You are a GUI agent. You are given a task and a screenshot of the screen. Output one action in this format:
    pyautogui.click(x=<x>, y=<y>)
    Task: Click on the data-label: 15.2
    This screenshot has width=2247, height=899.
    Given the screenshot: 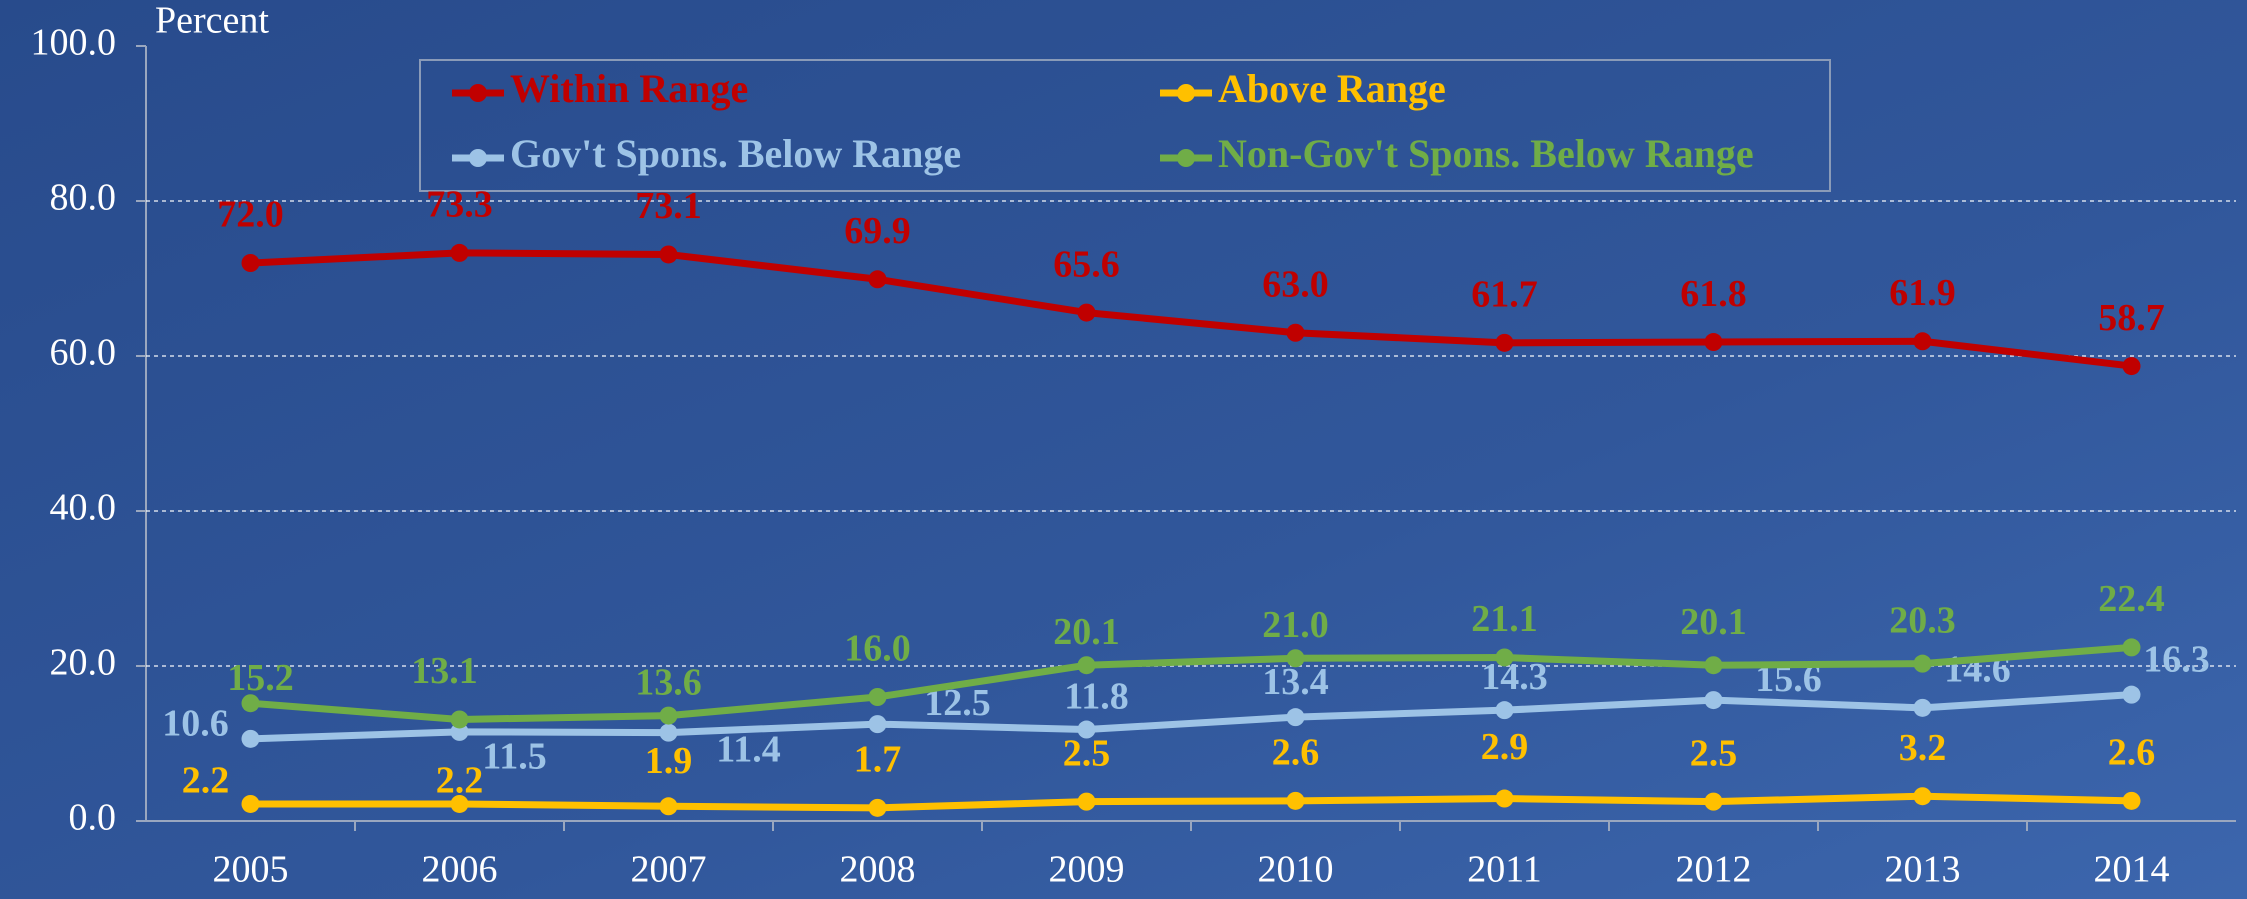 What is the action you would take?
    pyautogui.click(x=260, y=678)
    